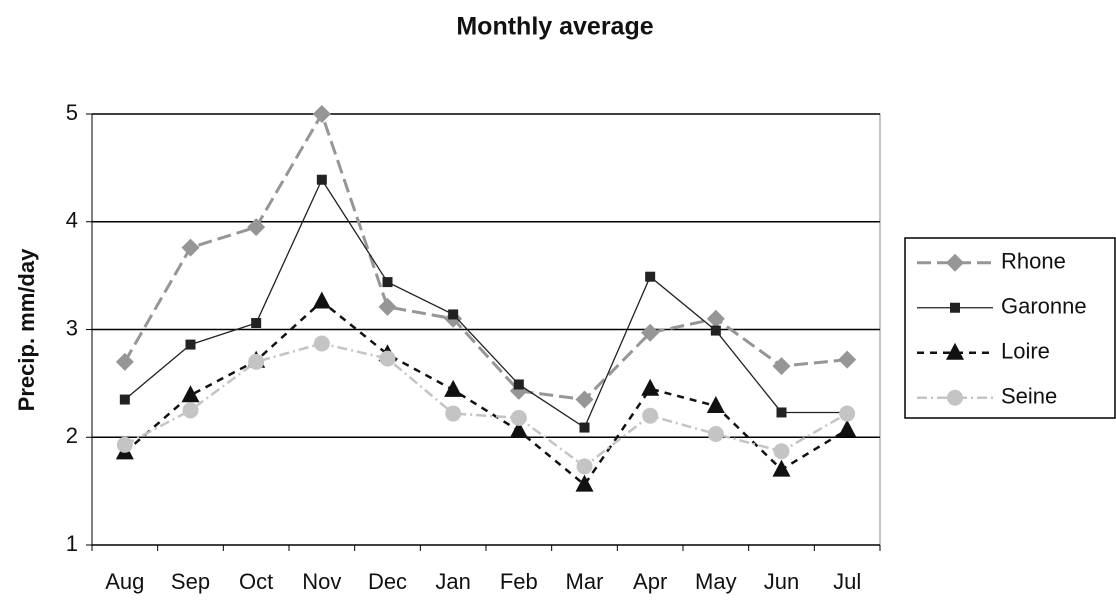  What do you see at coordinates (716, 581) in the screenshot?
I see `x-tick-label: May` at bounding box center [716, 581].